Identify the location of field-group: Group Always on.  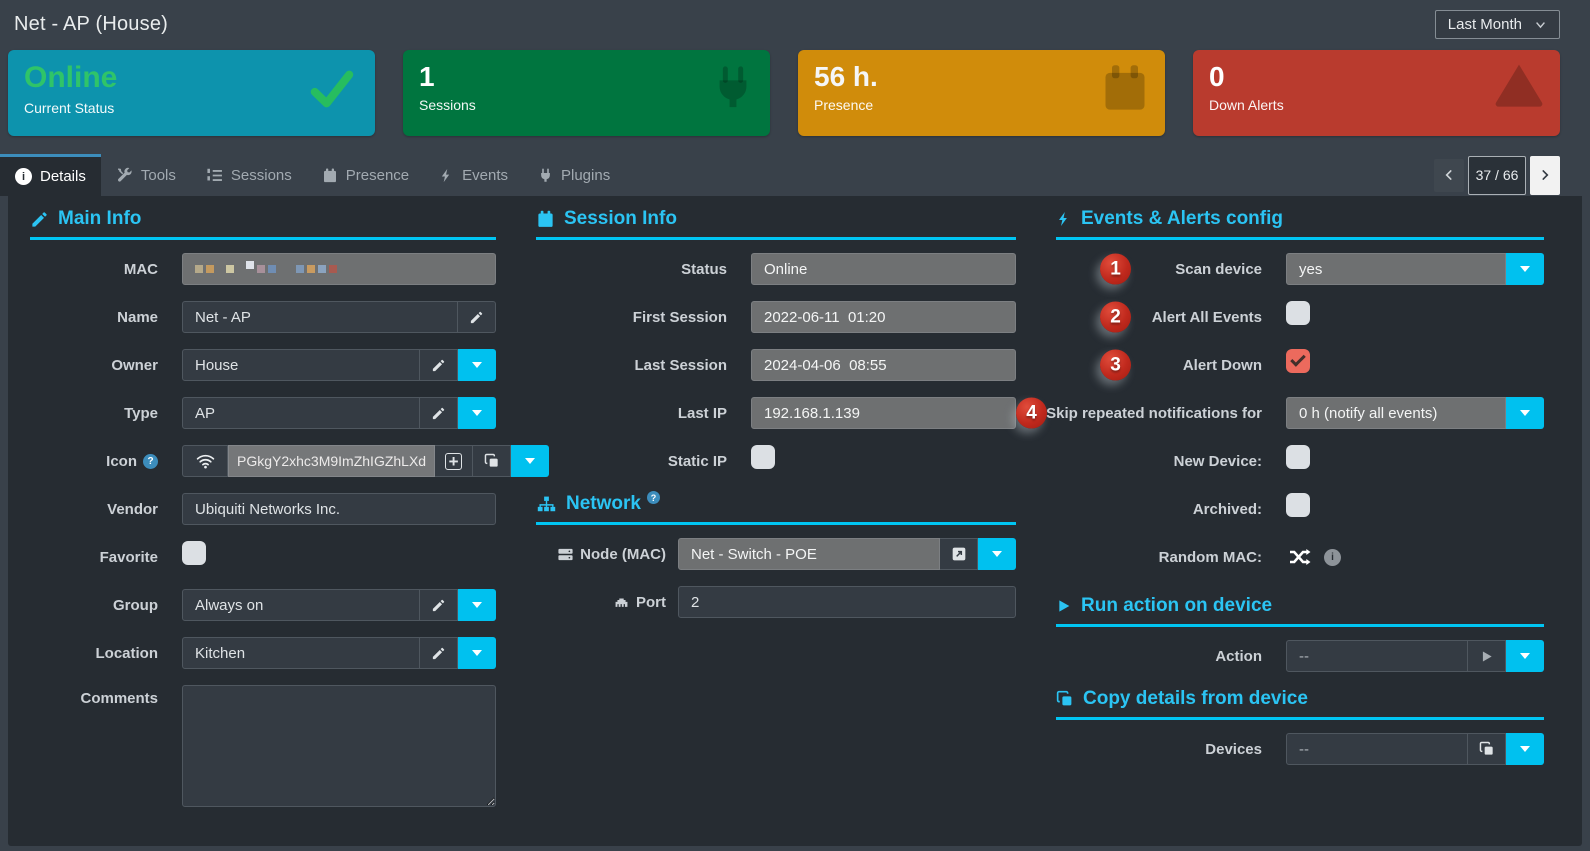
(263, 605).